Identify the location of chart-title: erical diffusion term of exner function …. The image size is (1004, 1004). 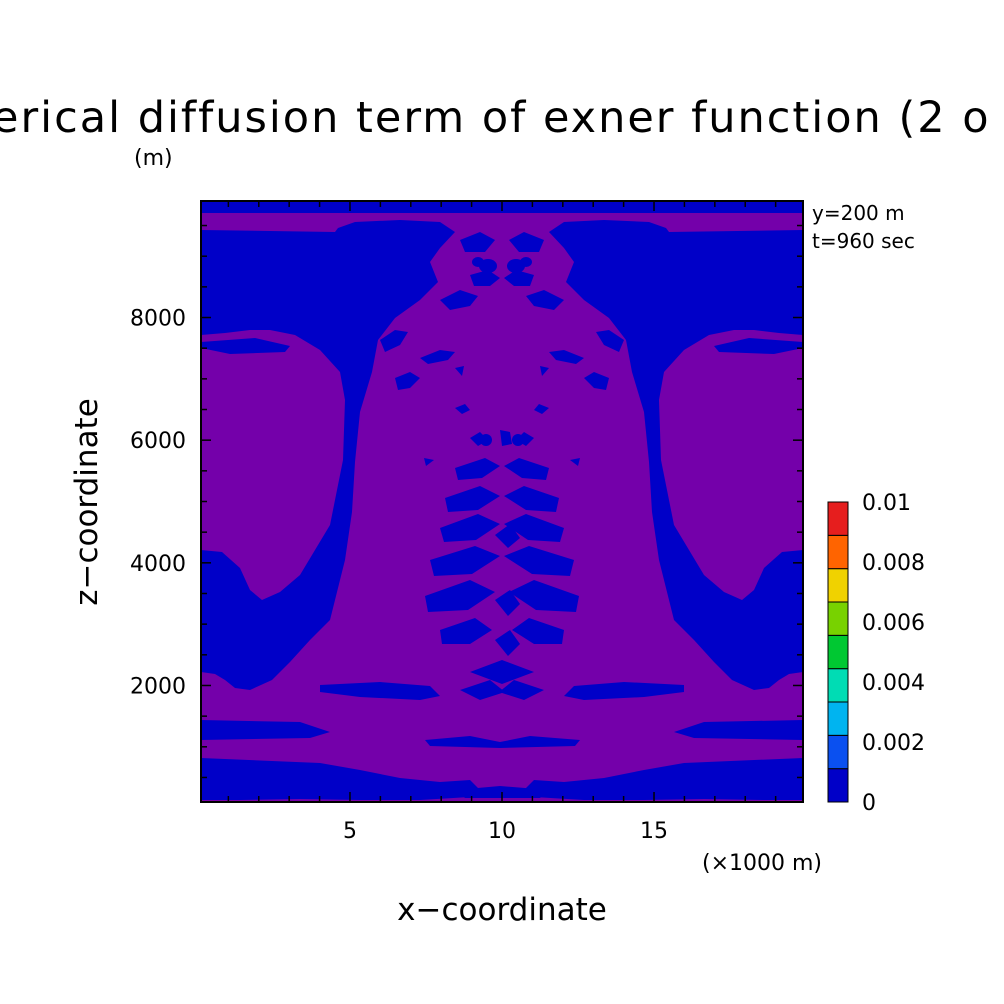
(495, 118).